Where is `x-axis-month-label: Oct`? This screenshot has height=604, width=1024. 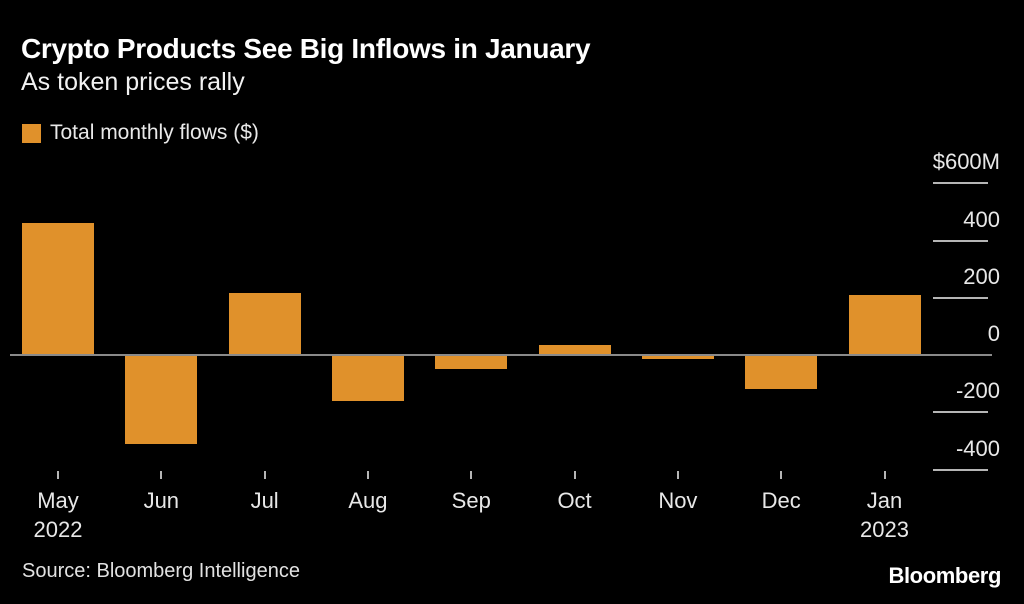 x-axis-month-label: Oct is located at coordinates (574, 500).